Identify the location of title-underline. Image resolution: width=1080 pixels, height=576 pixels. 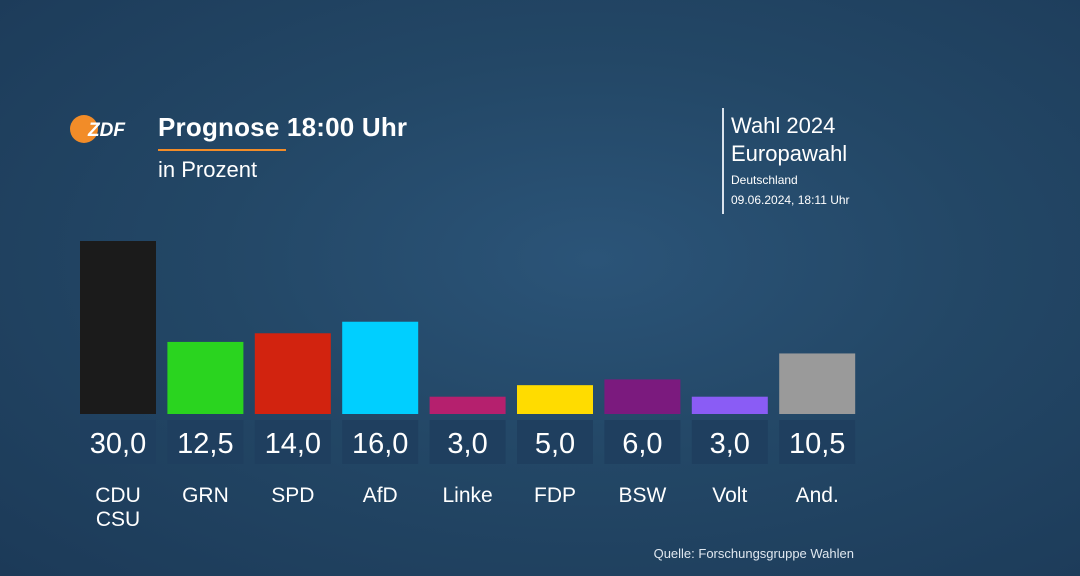
(222, 150).